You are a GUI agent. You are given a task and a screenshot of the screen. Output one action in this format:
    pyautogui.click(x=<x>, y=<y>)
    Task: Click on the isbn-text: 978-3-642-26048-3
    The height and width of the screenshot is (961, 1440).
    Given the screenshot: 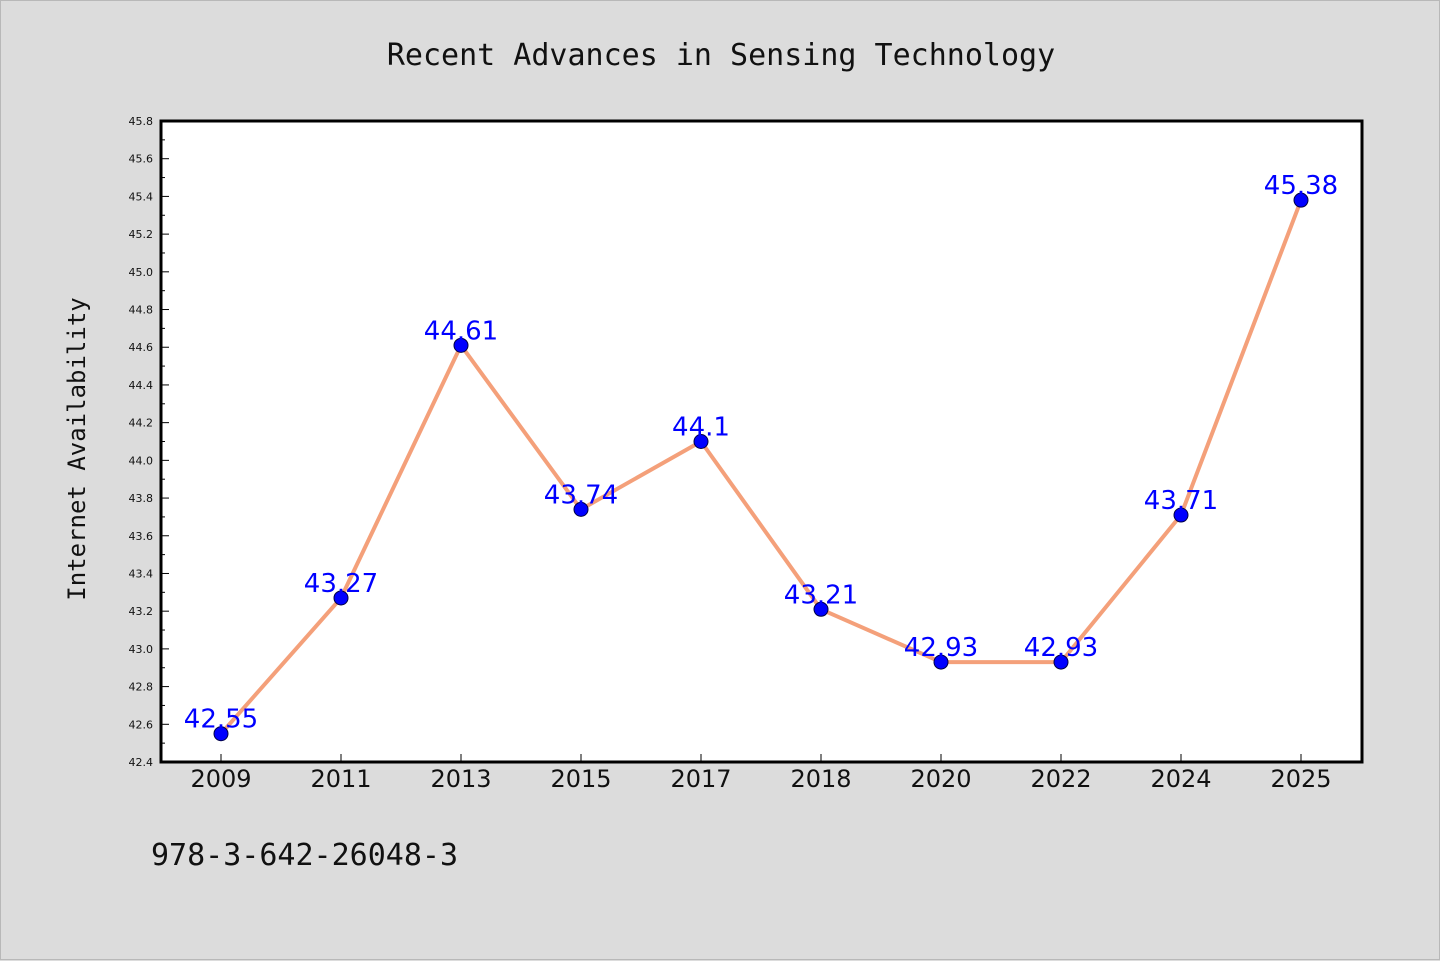 What is the action you would take?
    pyautogui.click(x=304, y=855)
    